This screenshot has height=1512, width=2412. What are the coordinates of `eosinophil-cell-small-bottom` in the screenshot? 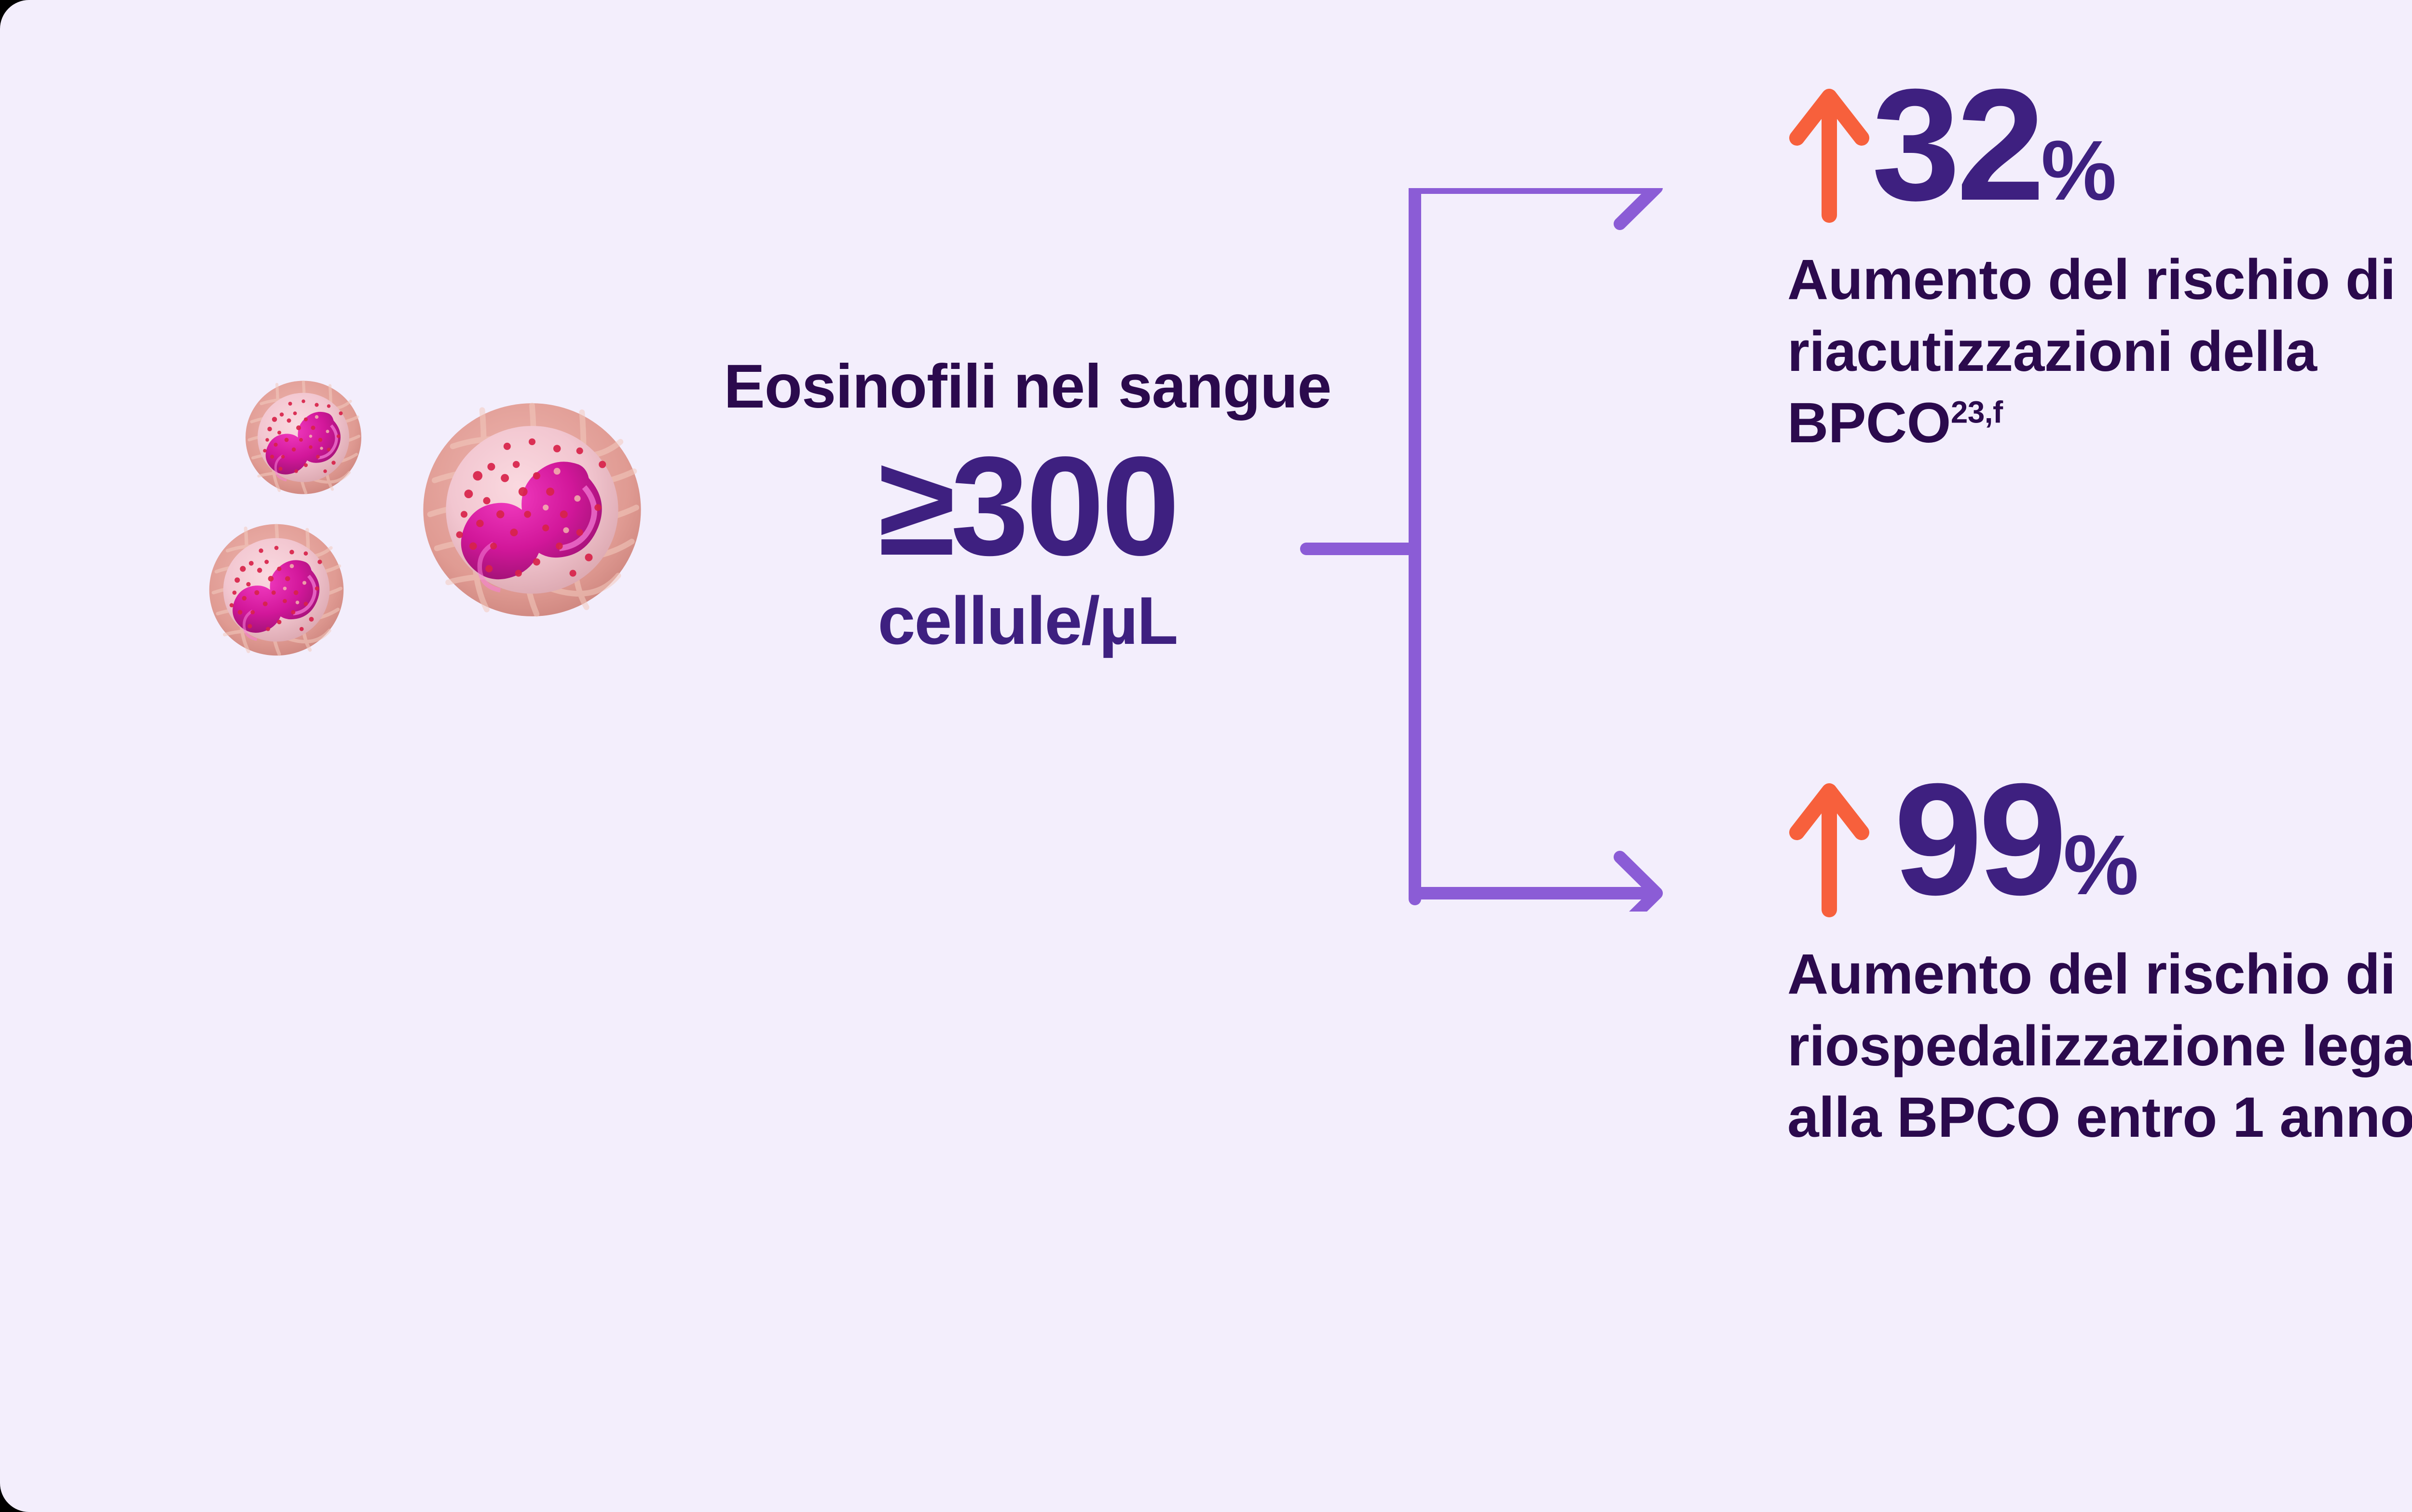 It's located at (276, 590).